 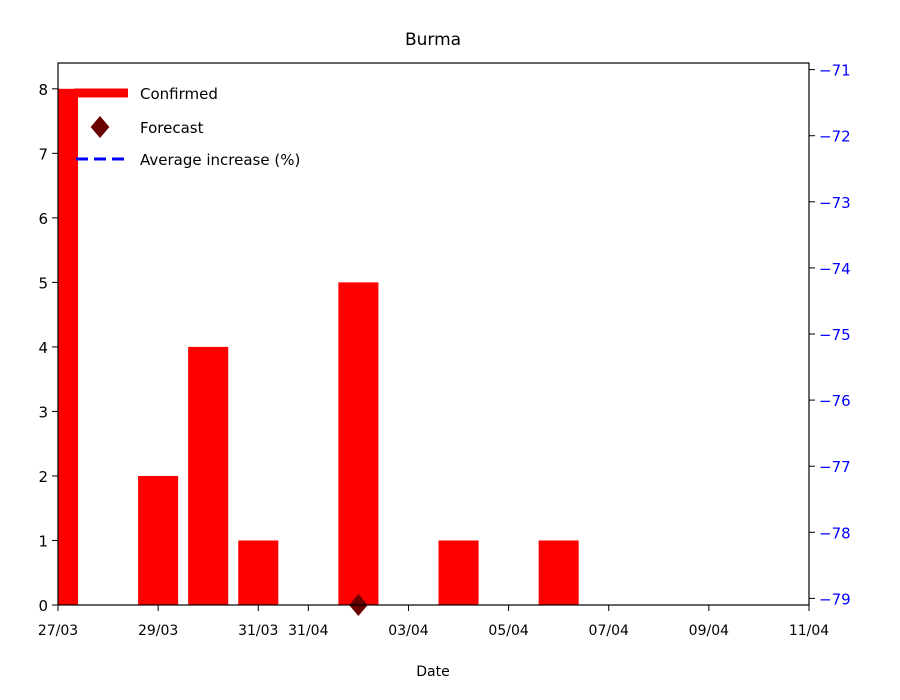 What do you see at coordinates (835, 71) in the screenshot?
I see `y2-tick-label: −71` at bounding box center [835, 71].